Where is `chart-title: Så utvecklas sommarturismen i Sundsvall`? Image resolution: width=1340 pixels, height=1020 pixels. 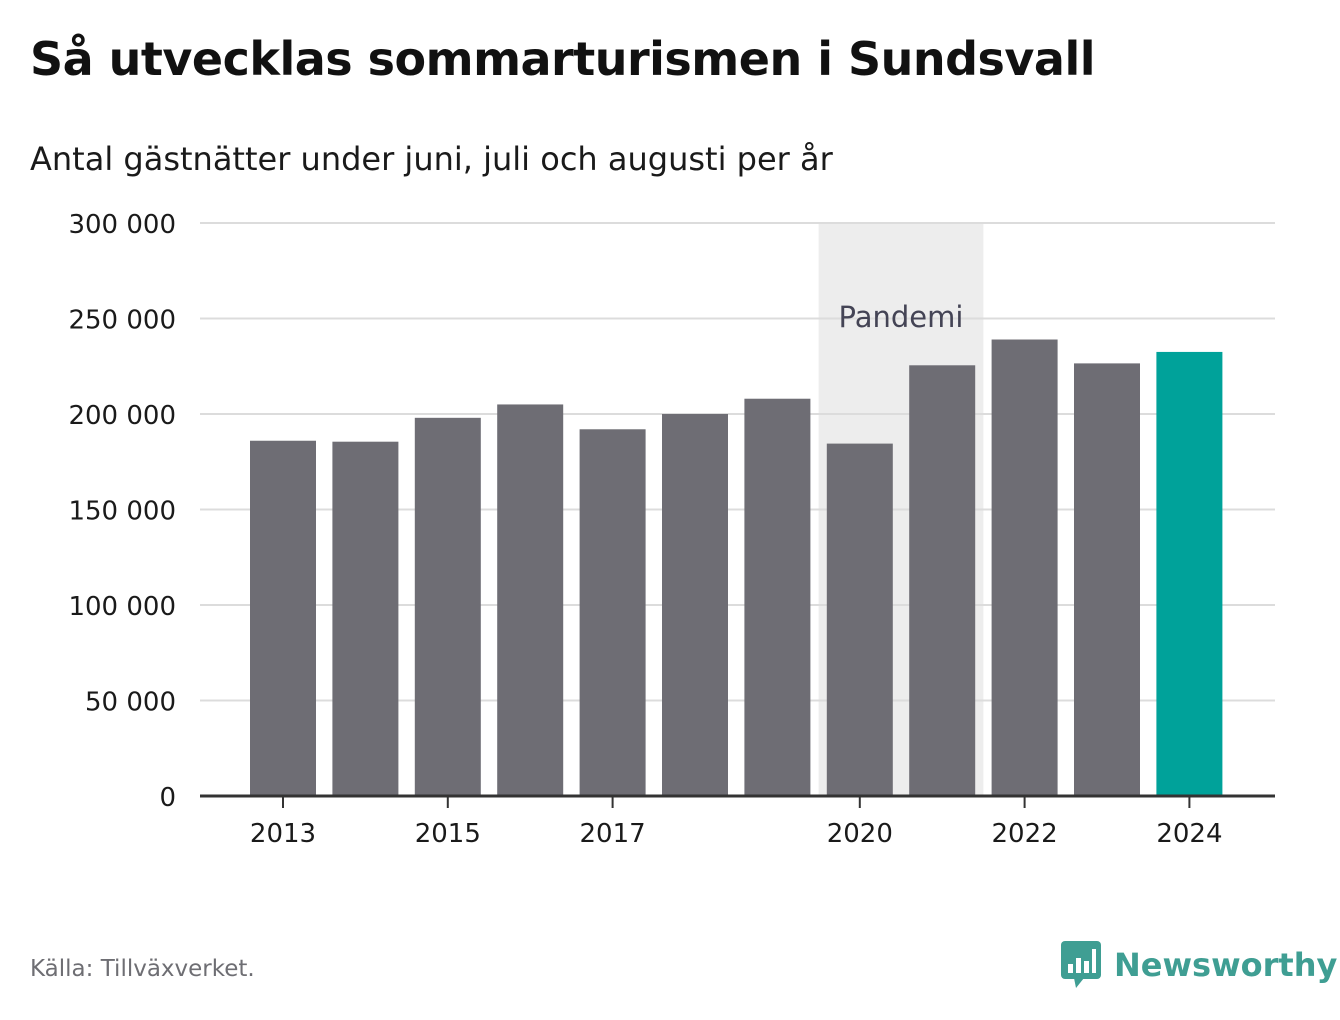
chart-title: Så utvecklas sommarturismen i Sundsvall is located at coordinates (562, 59).